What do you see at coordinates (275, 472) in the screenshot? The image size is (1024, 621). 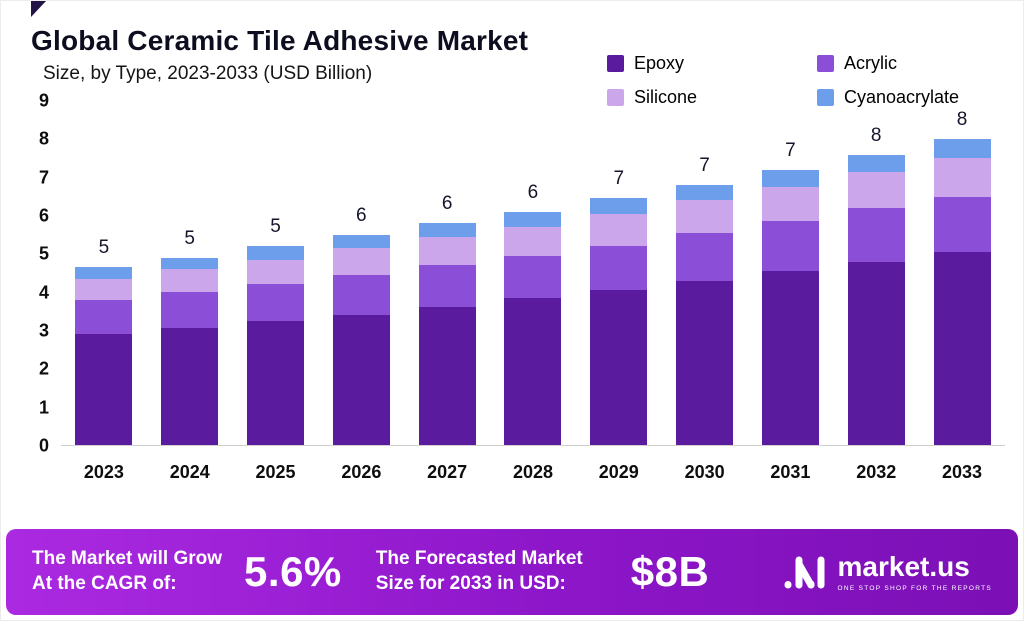 I see `x-tick-label: 2025` at bounding box center [275, 472].